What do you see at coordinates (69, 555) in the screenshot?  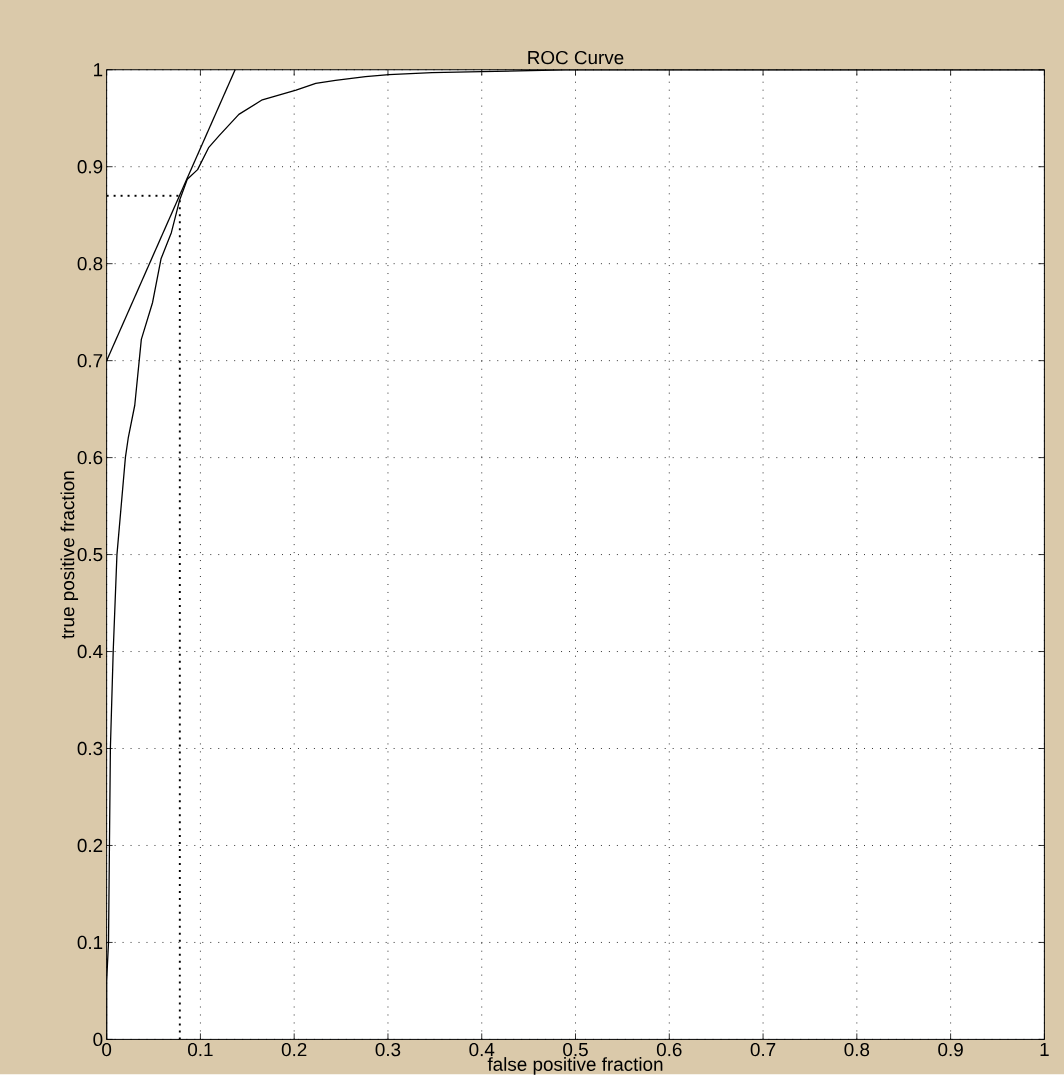 I see `y-axis-title: true positive fraction` at bounding box center [69, 555].